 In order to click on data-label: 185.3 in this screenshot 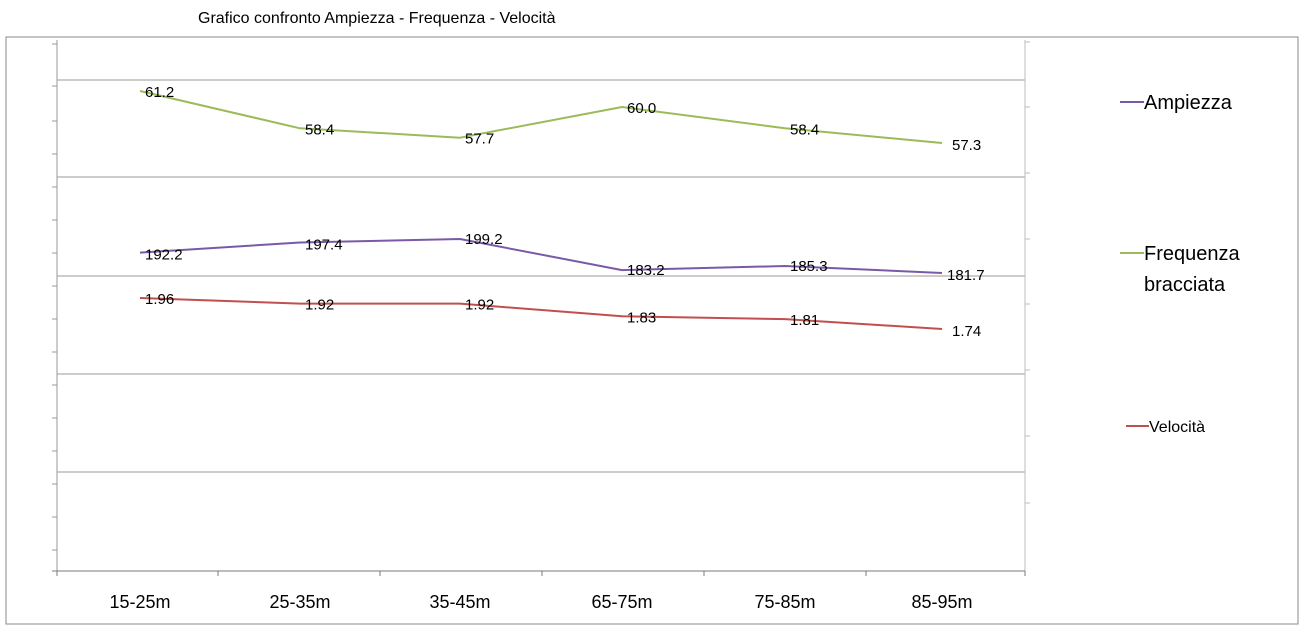, I will do `click(809, 266)`.